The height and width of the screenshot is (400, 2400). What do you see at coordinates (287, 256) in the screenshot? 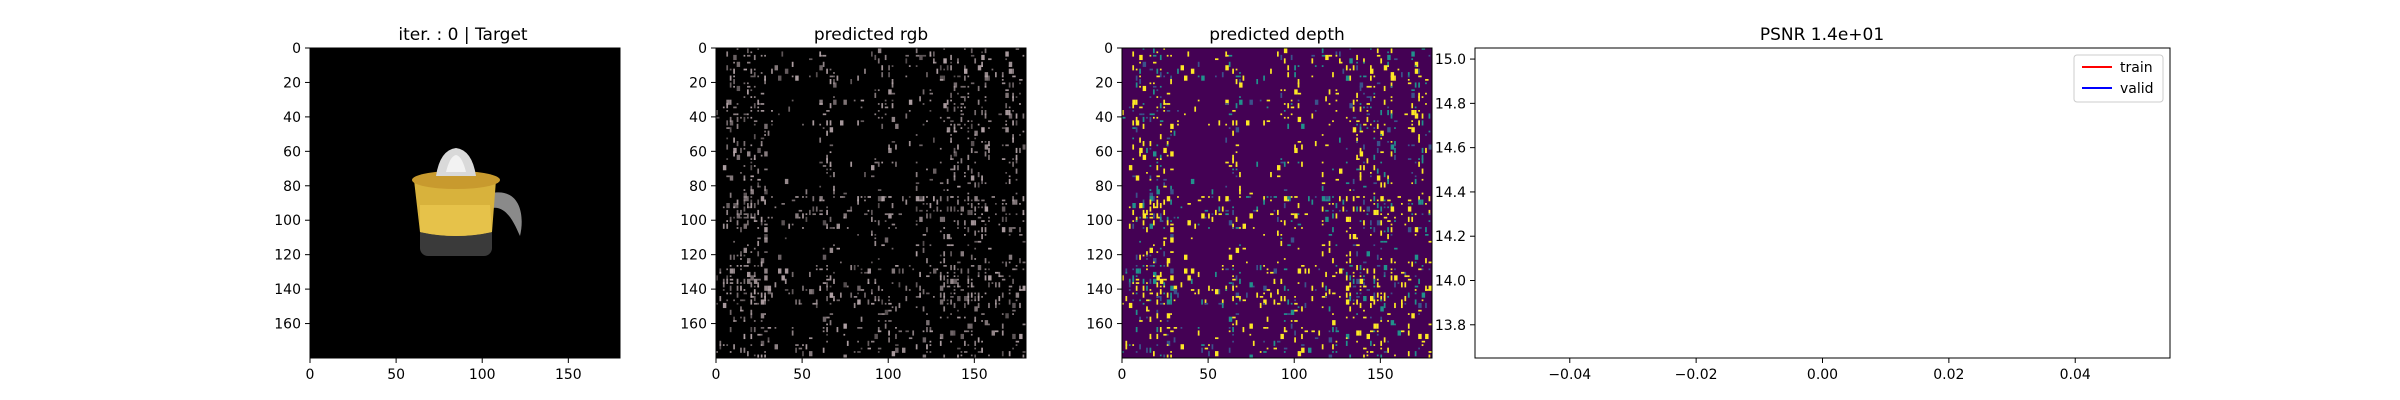
I see `target-ytick-label: 120` at bounding box center [287, 256].